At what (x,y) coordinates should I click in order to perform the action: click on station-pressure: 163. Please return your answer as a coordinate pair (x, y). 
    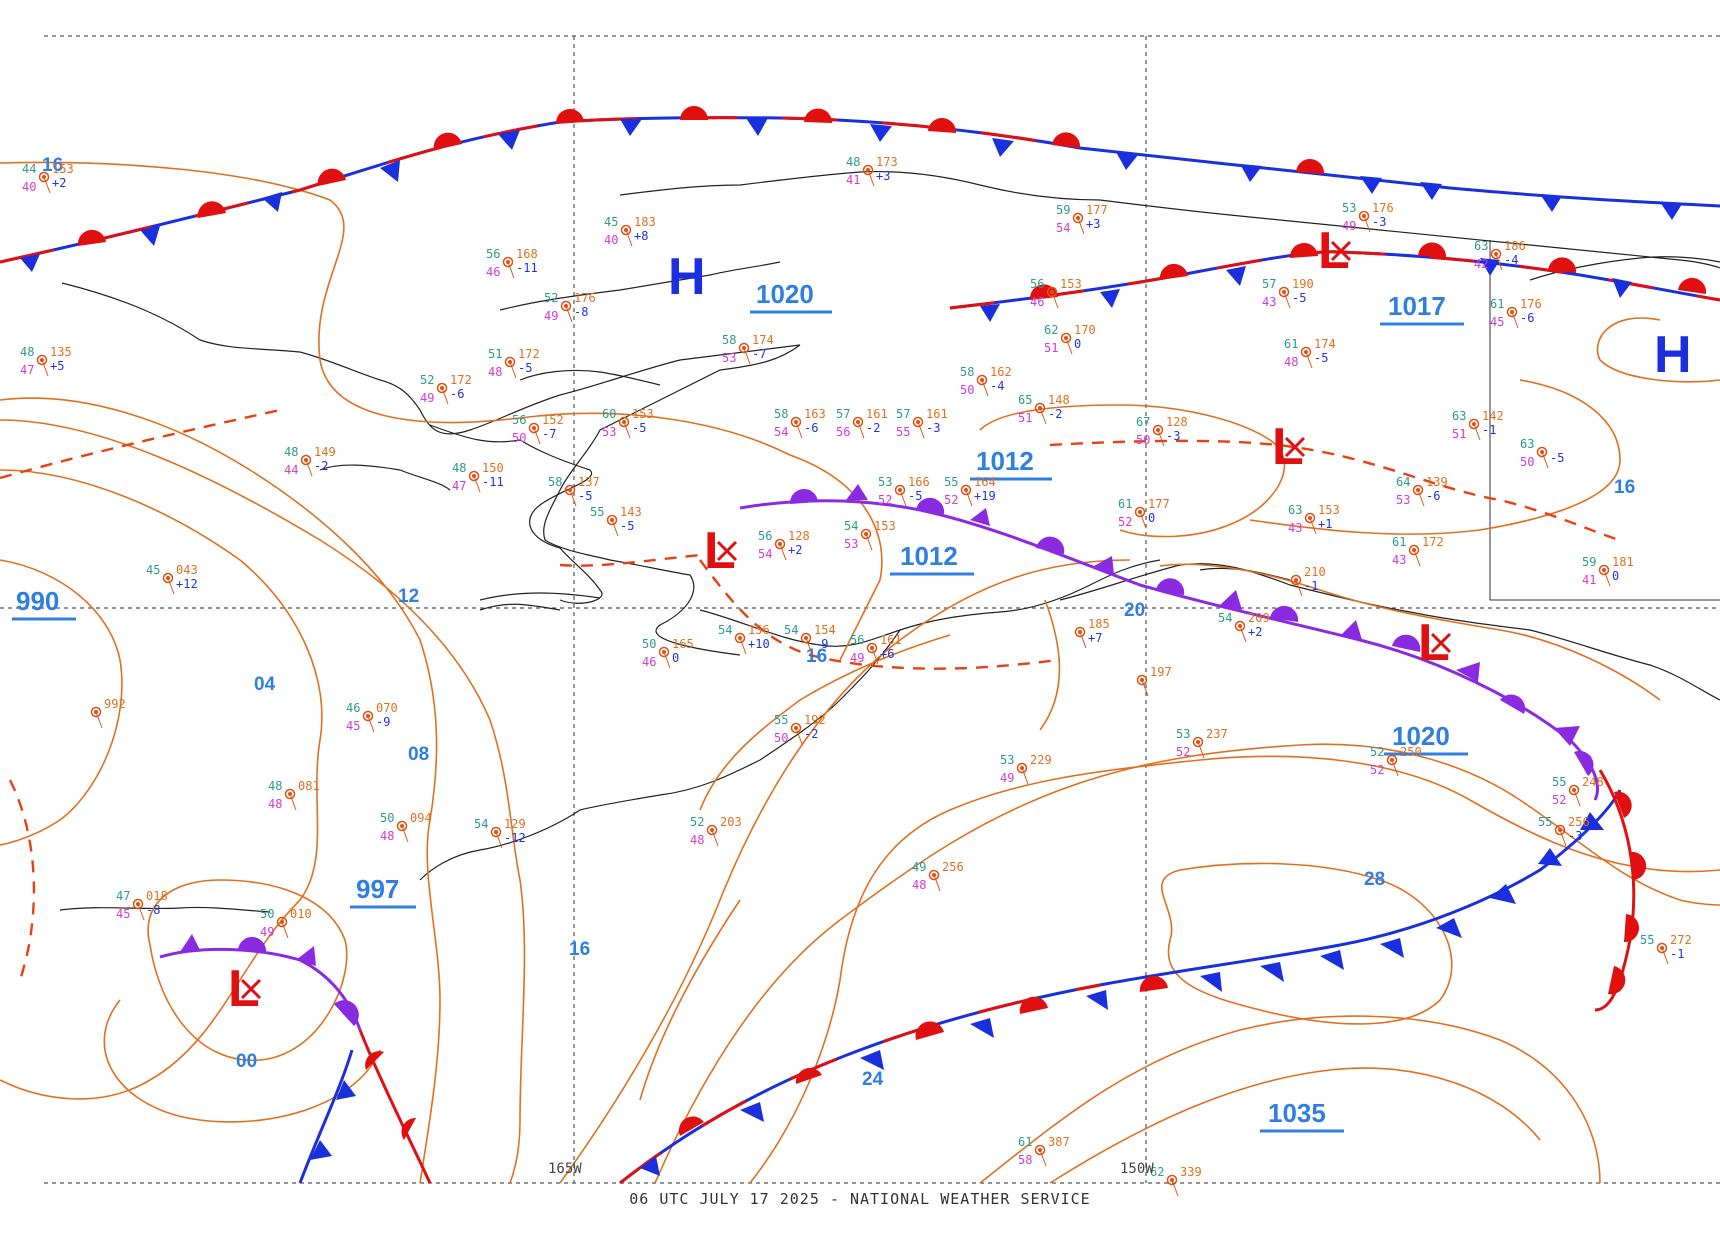
    Looking at the image, I should click on (815, 414).